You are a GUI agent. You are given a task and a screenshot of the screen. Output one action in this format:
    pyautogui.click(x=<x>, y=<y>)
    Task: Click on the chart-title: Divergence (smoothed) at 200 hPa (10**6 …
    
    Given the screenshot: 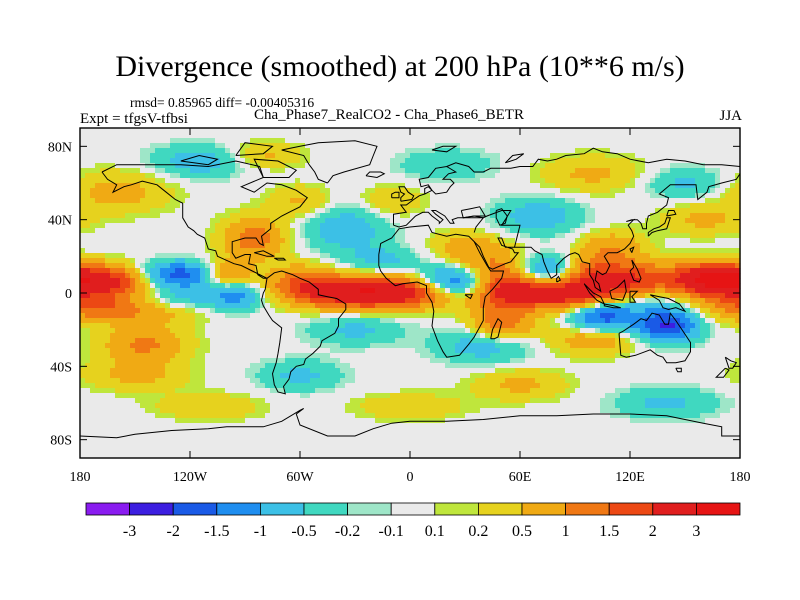 What is the action you would take?
    pyautogui.click(x=400, y=66)
    